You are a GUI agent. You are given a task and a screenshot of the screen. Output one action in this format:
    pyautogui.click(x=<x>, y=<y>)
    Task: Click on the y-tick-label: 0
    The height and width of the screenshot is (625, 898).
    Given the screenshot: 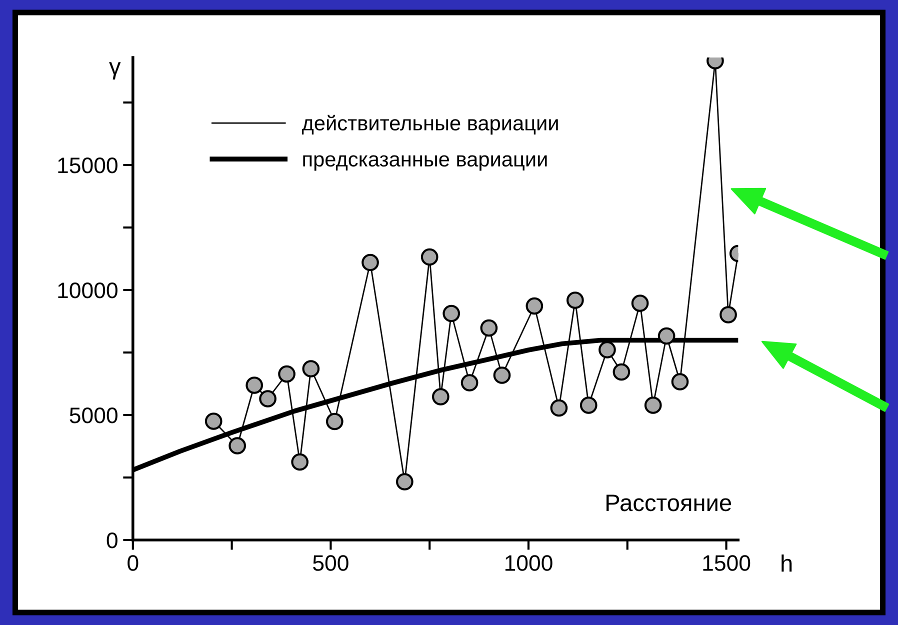 What is the action you would take?
    pyautogui.click(x=112, y=540)
    